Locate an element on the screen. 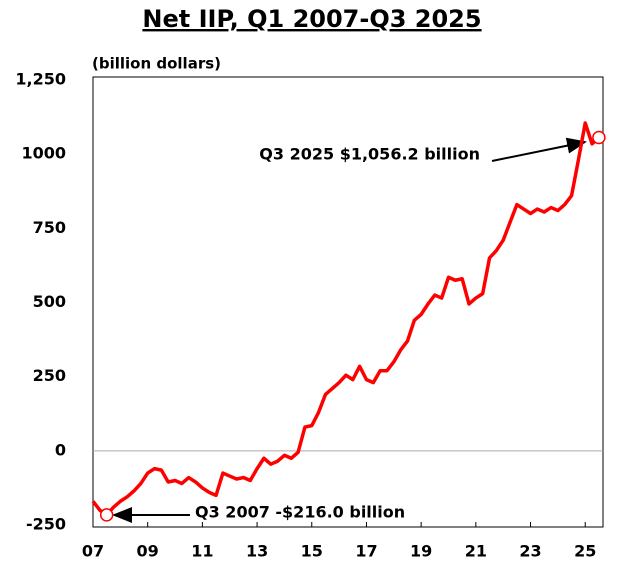 This screenshot has height=585, width=640. x-tick-label: 19 is located at coordinates (421, 551).